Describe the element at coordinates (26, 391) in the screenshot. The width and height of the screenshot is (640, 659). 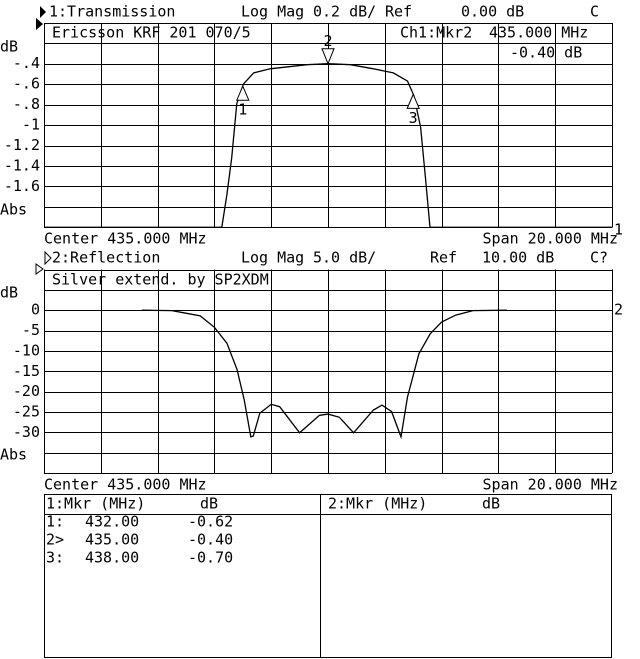
I see `y-tick-label: -20` at that location.